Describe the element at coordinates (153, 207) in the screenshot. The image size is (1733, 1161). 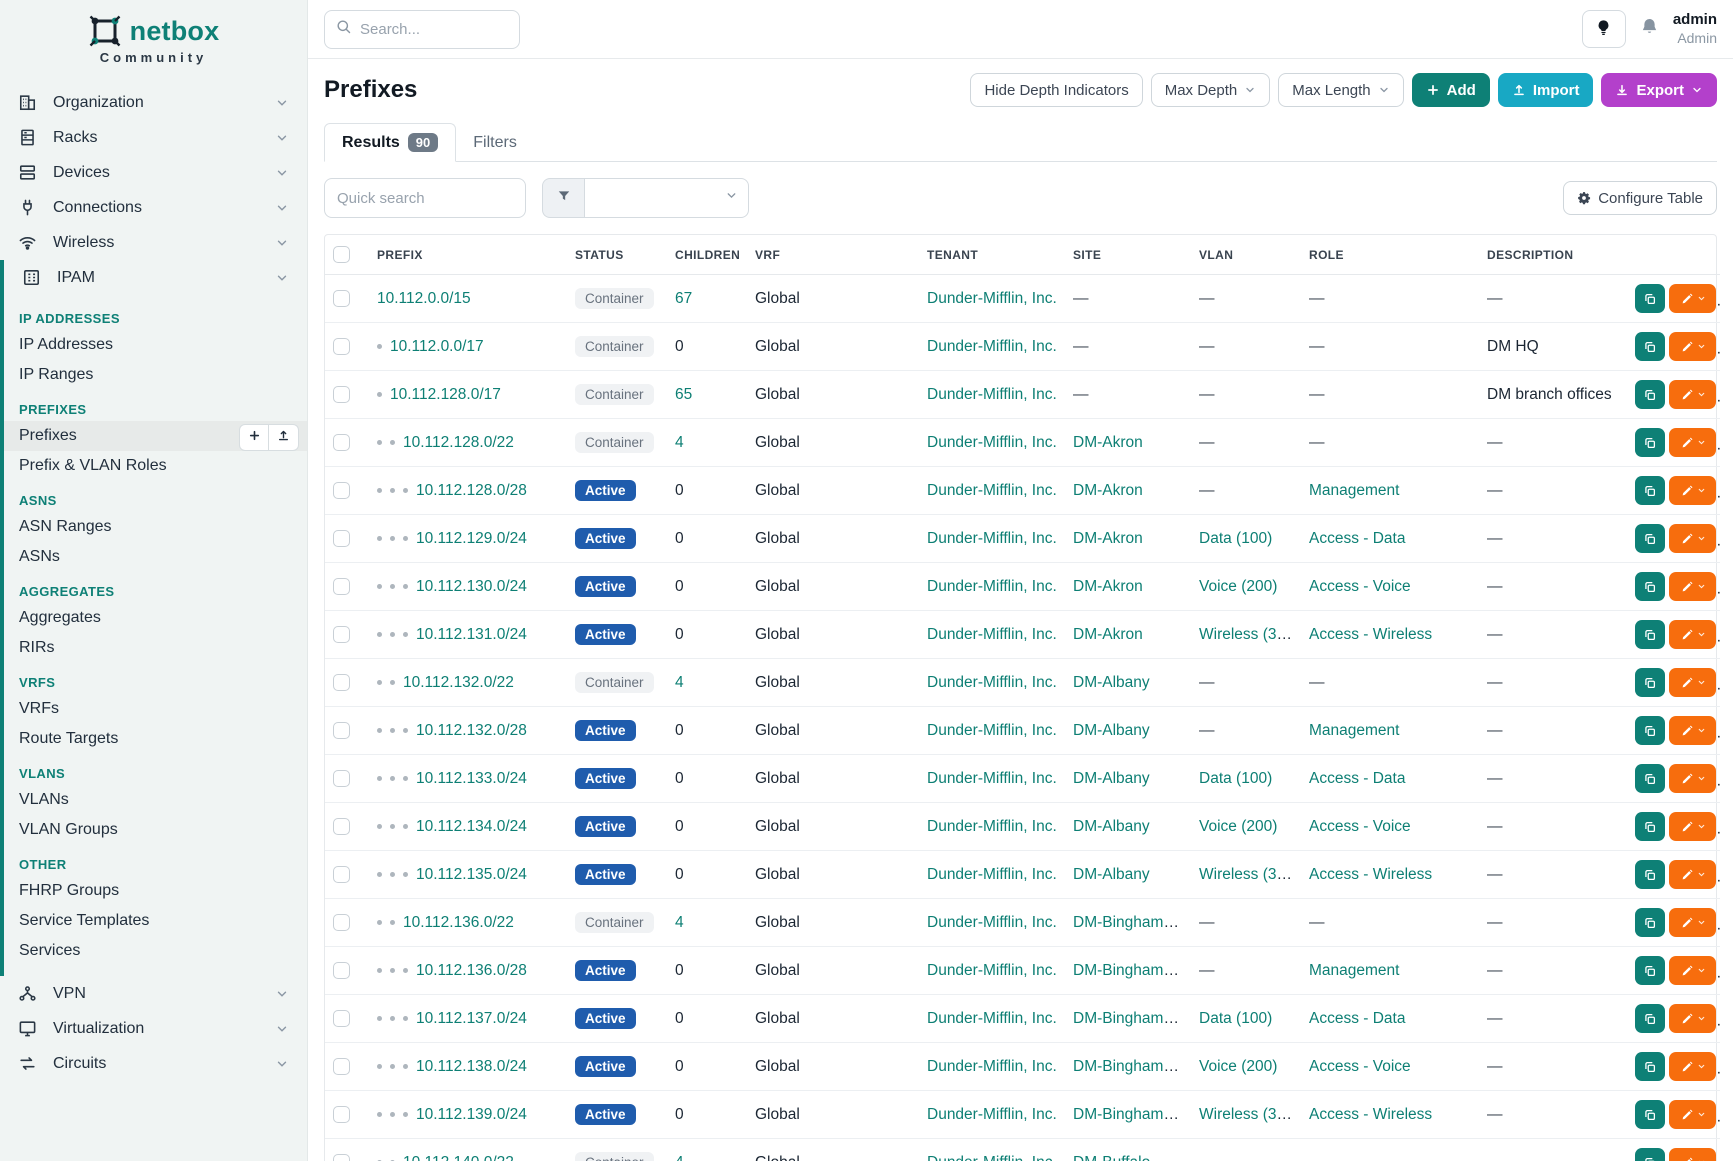
I see `sidebar-item-connections: Connections` at that location.